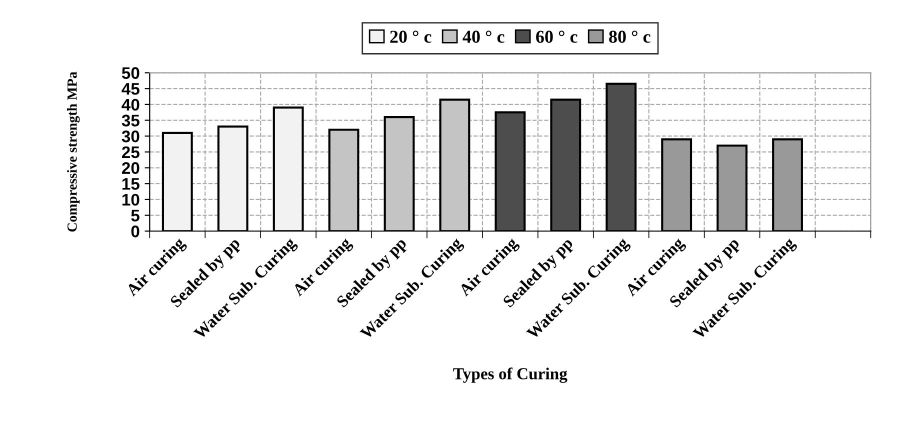 Image resolution: width=907 pixels, height=428 pixels. What do you see at coordinates (411, 36) in the screenshot?
I see `legend-label: 20 ° c` at bounding box center [411, 36].